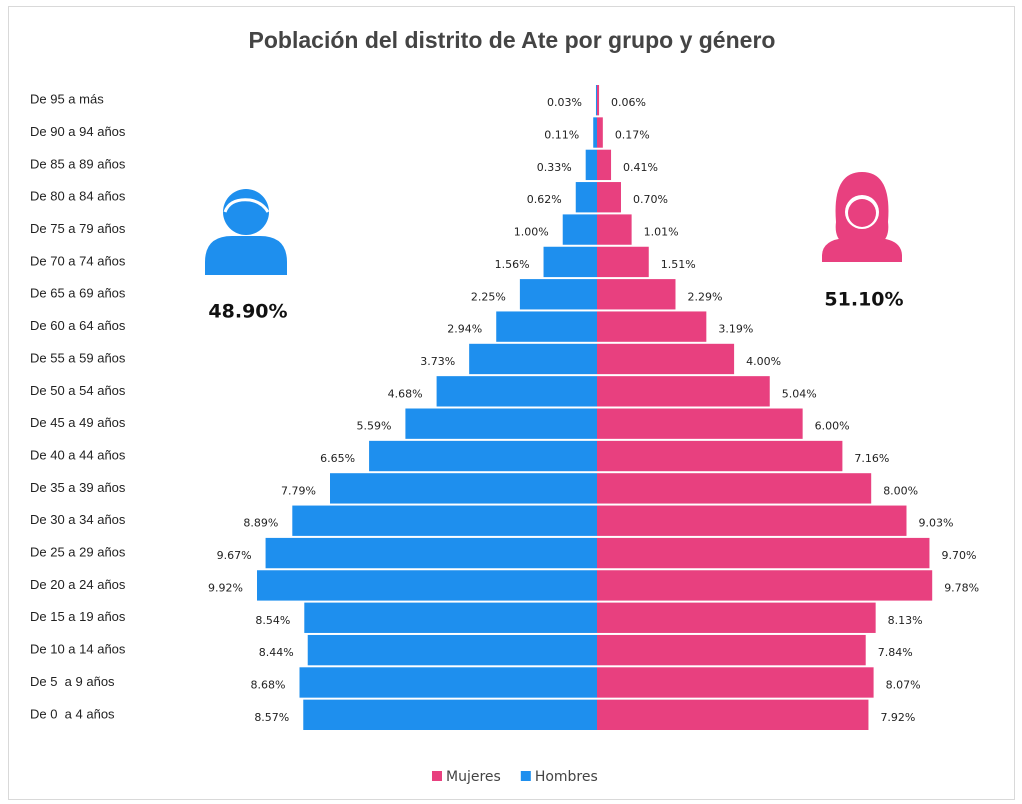  I want to click on value-label: 2.29%, so click(704, 296).